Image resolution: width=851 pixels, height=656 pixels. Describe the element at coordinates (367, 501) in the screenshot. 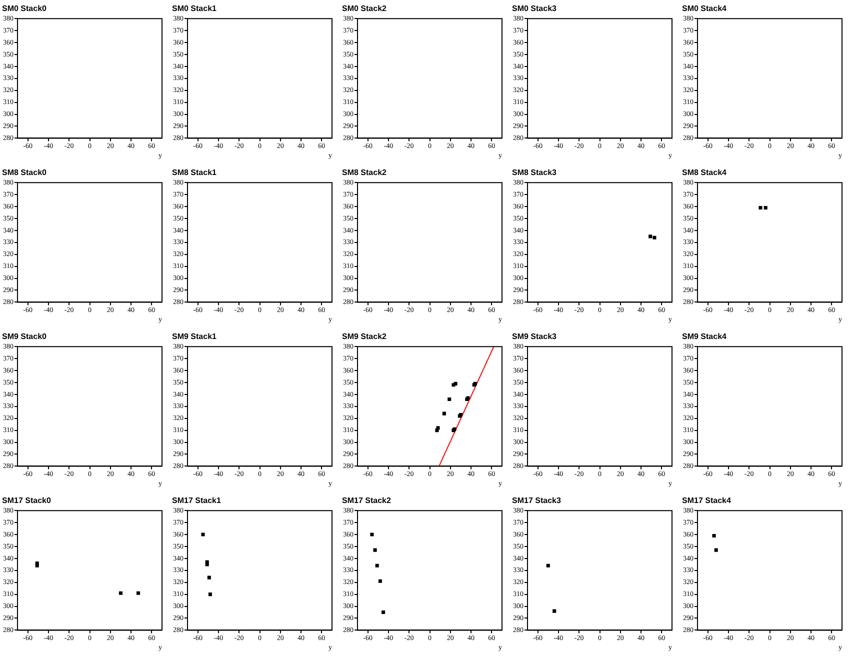

I see `chart-title: SM17 Stack2` at that location.